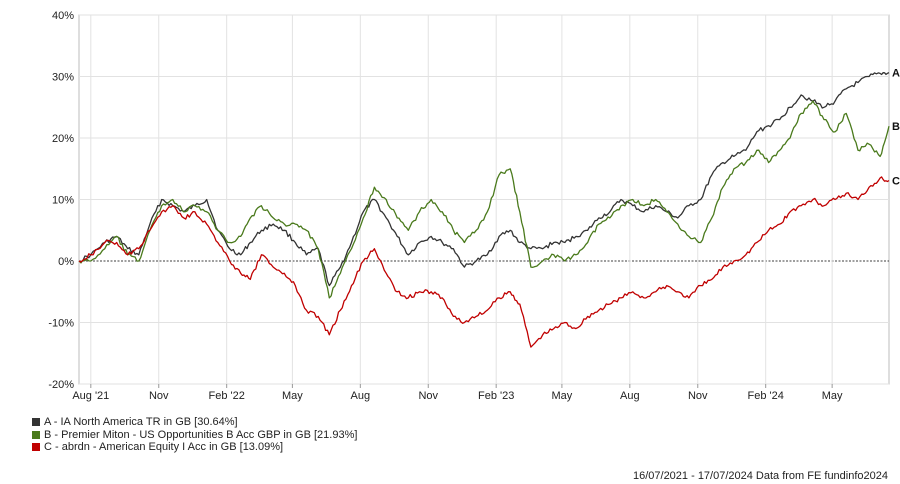  What do you see at coordinates (90, 396) in the screenshot?
I see `x-tick-label: Aug '21` at bounding box center [90, 396].